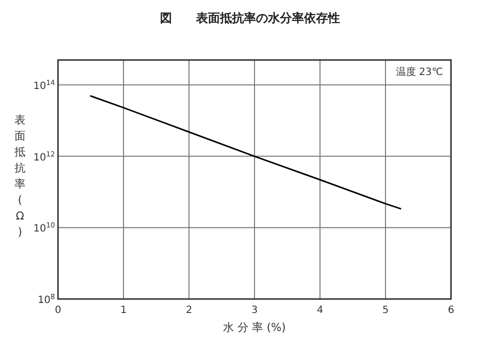 The height and width of the screenshot is (352, 500). Describe the element at coordinates (20, 176) in the screenshot. I see `y-axis-title: 表面抵抗率(Ω)` at that location.